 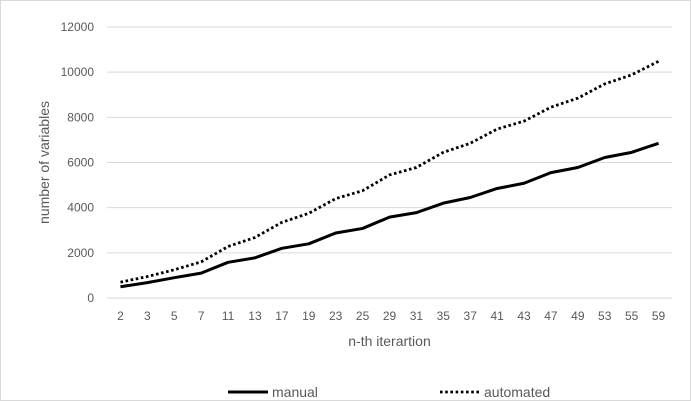 What do you see at coordinates (80, 253) in the screenshot?
I see `y-tick-label: 2000` at bounding box center [80, 253].